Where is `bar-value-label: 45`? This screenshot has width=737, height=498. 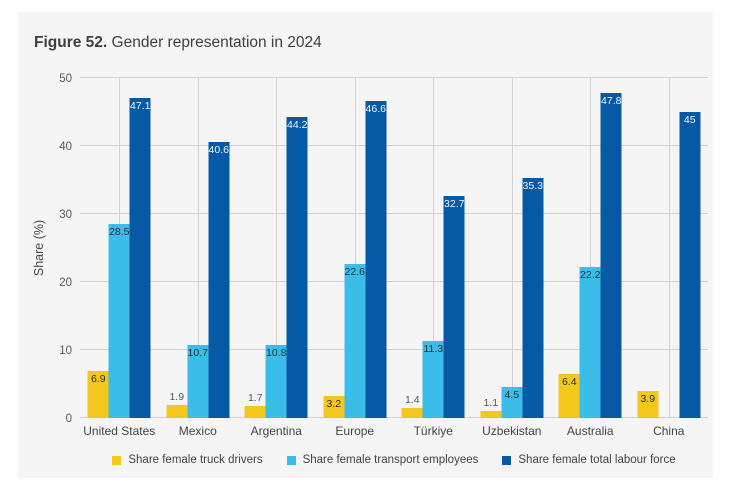 bar-value-label: 45 is located at coordinates (689, 120).